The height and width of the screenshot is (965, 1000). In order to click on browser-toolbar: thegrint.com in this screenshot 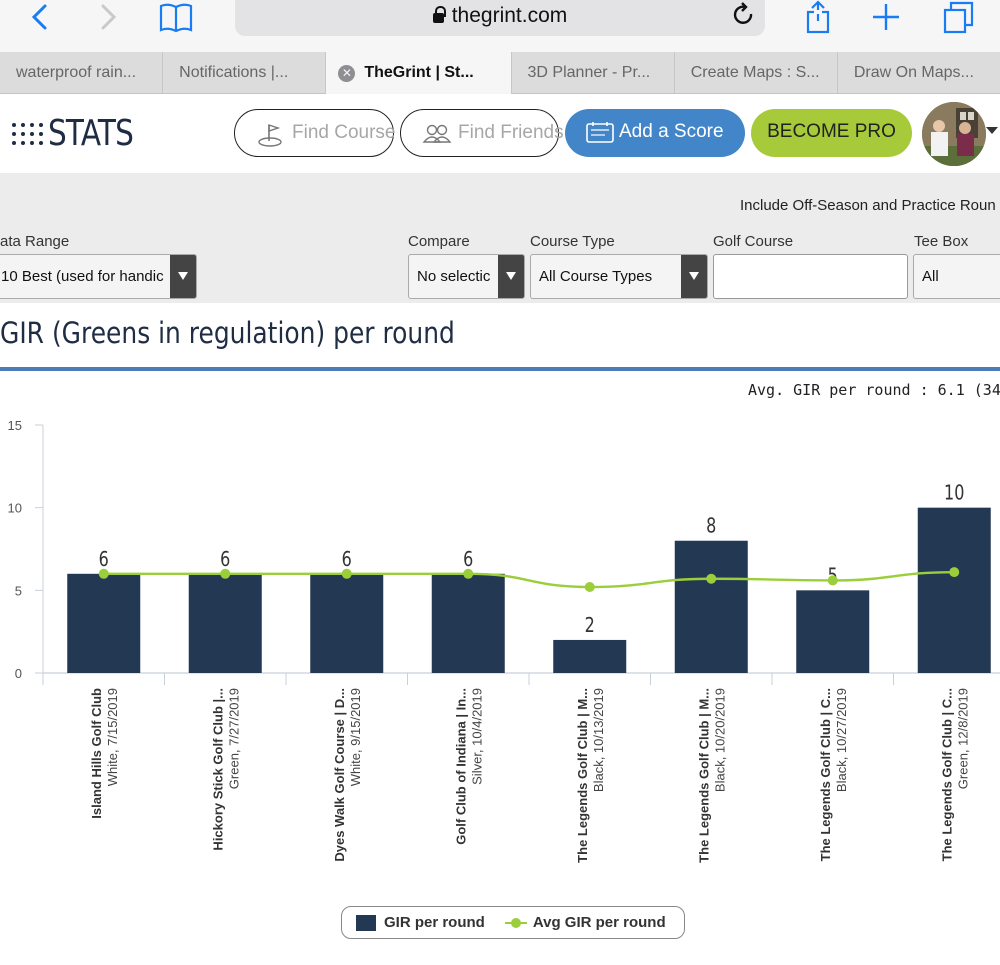, I will do `click(500, 26)`.